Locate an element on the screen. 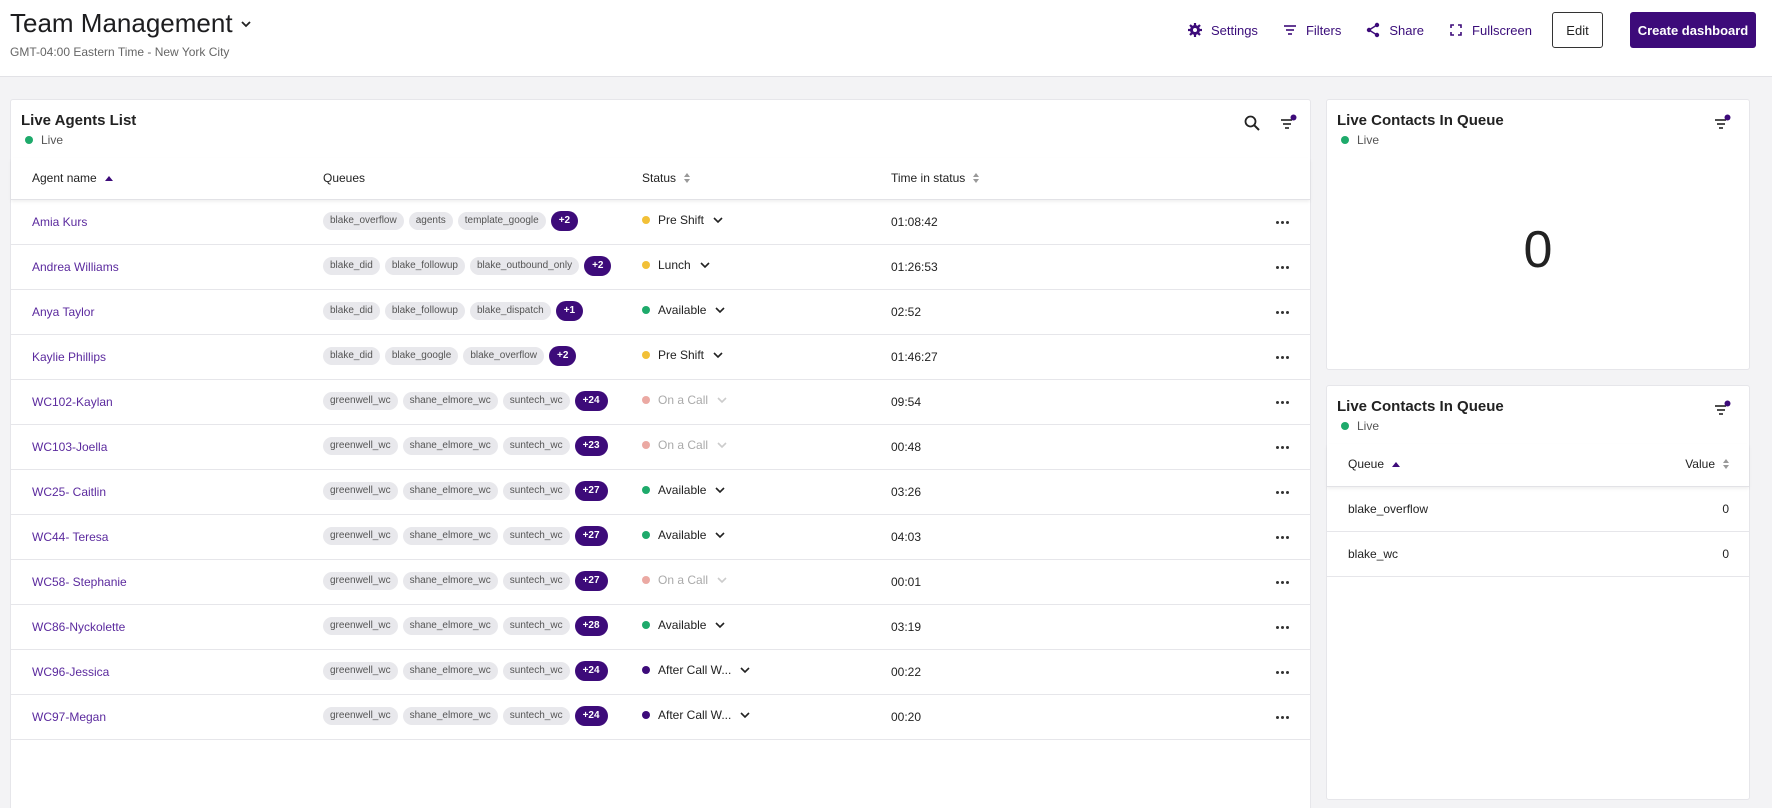 The image size is (1772, 808). column-time-in-status: Time in status is located at coordinates (935, 178).